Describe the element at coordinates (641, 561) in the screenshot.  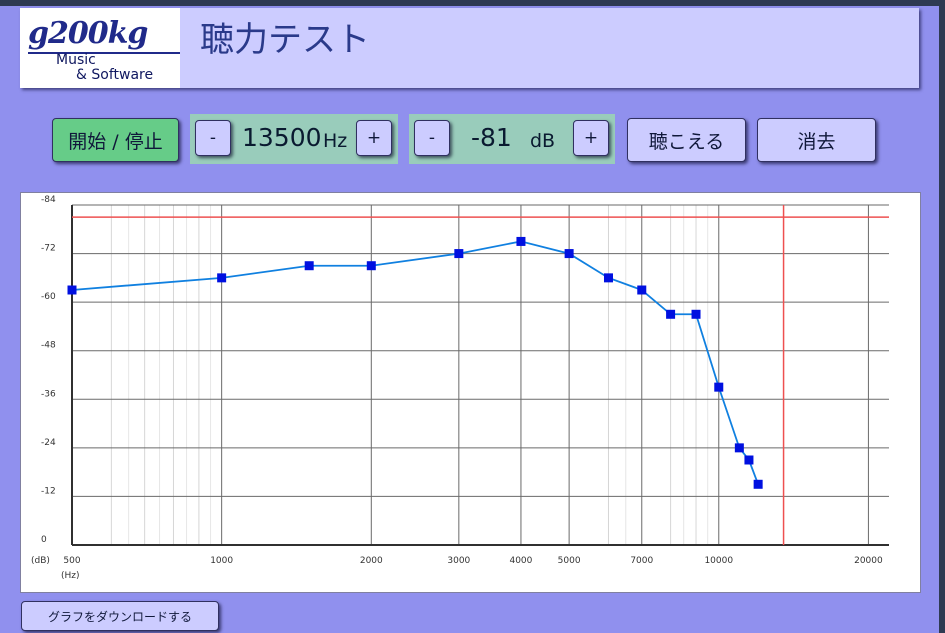
I see `x-tick-label: 7000` at that location.